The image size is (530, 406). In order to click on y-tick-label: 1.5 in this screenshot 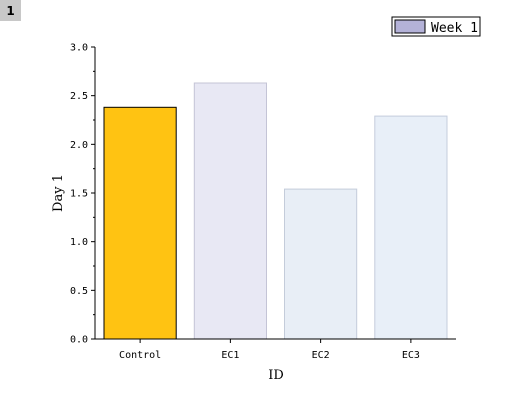, I will do `click(79, 194)`.